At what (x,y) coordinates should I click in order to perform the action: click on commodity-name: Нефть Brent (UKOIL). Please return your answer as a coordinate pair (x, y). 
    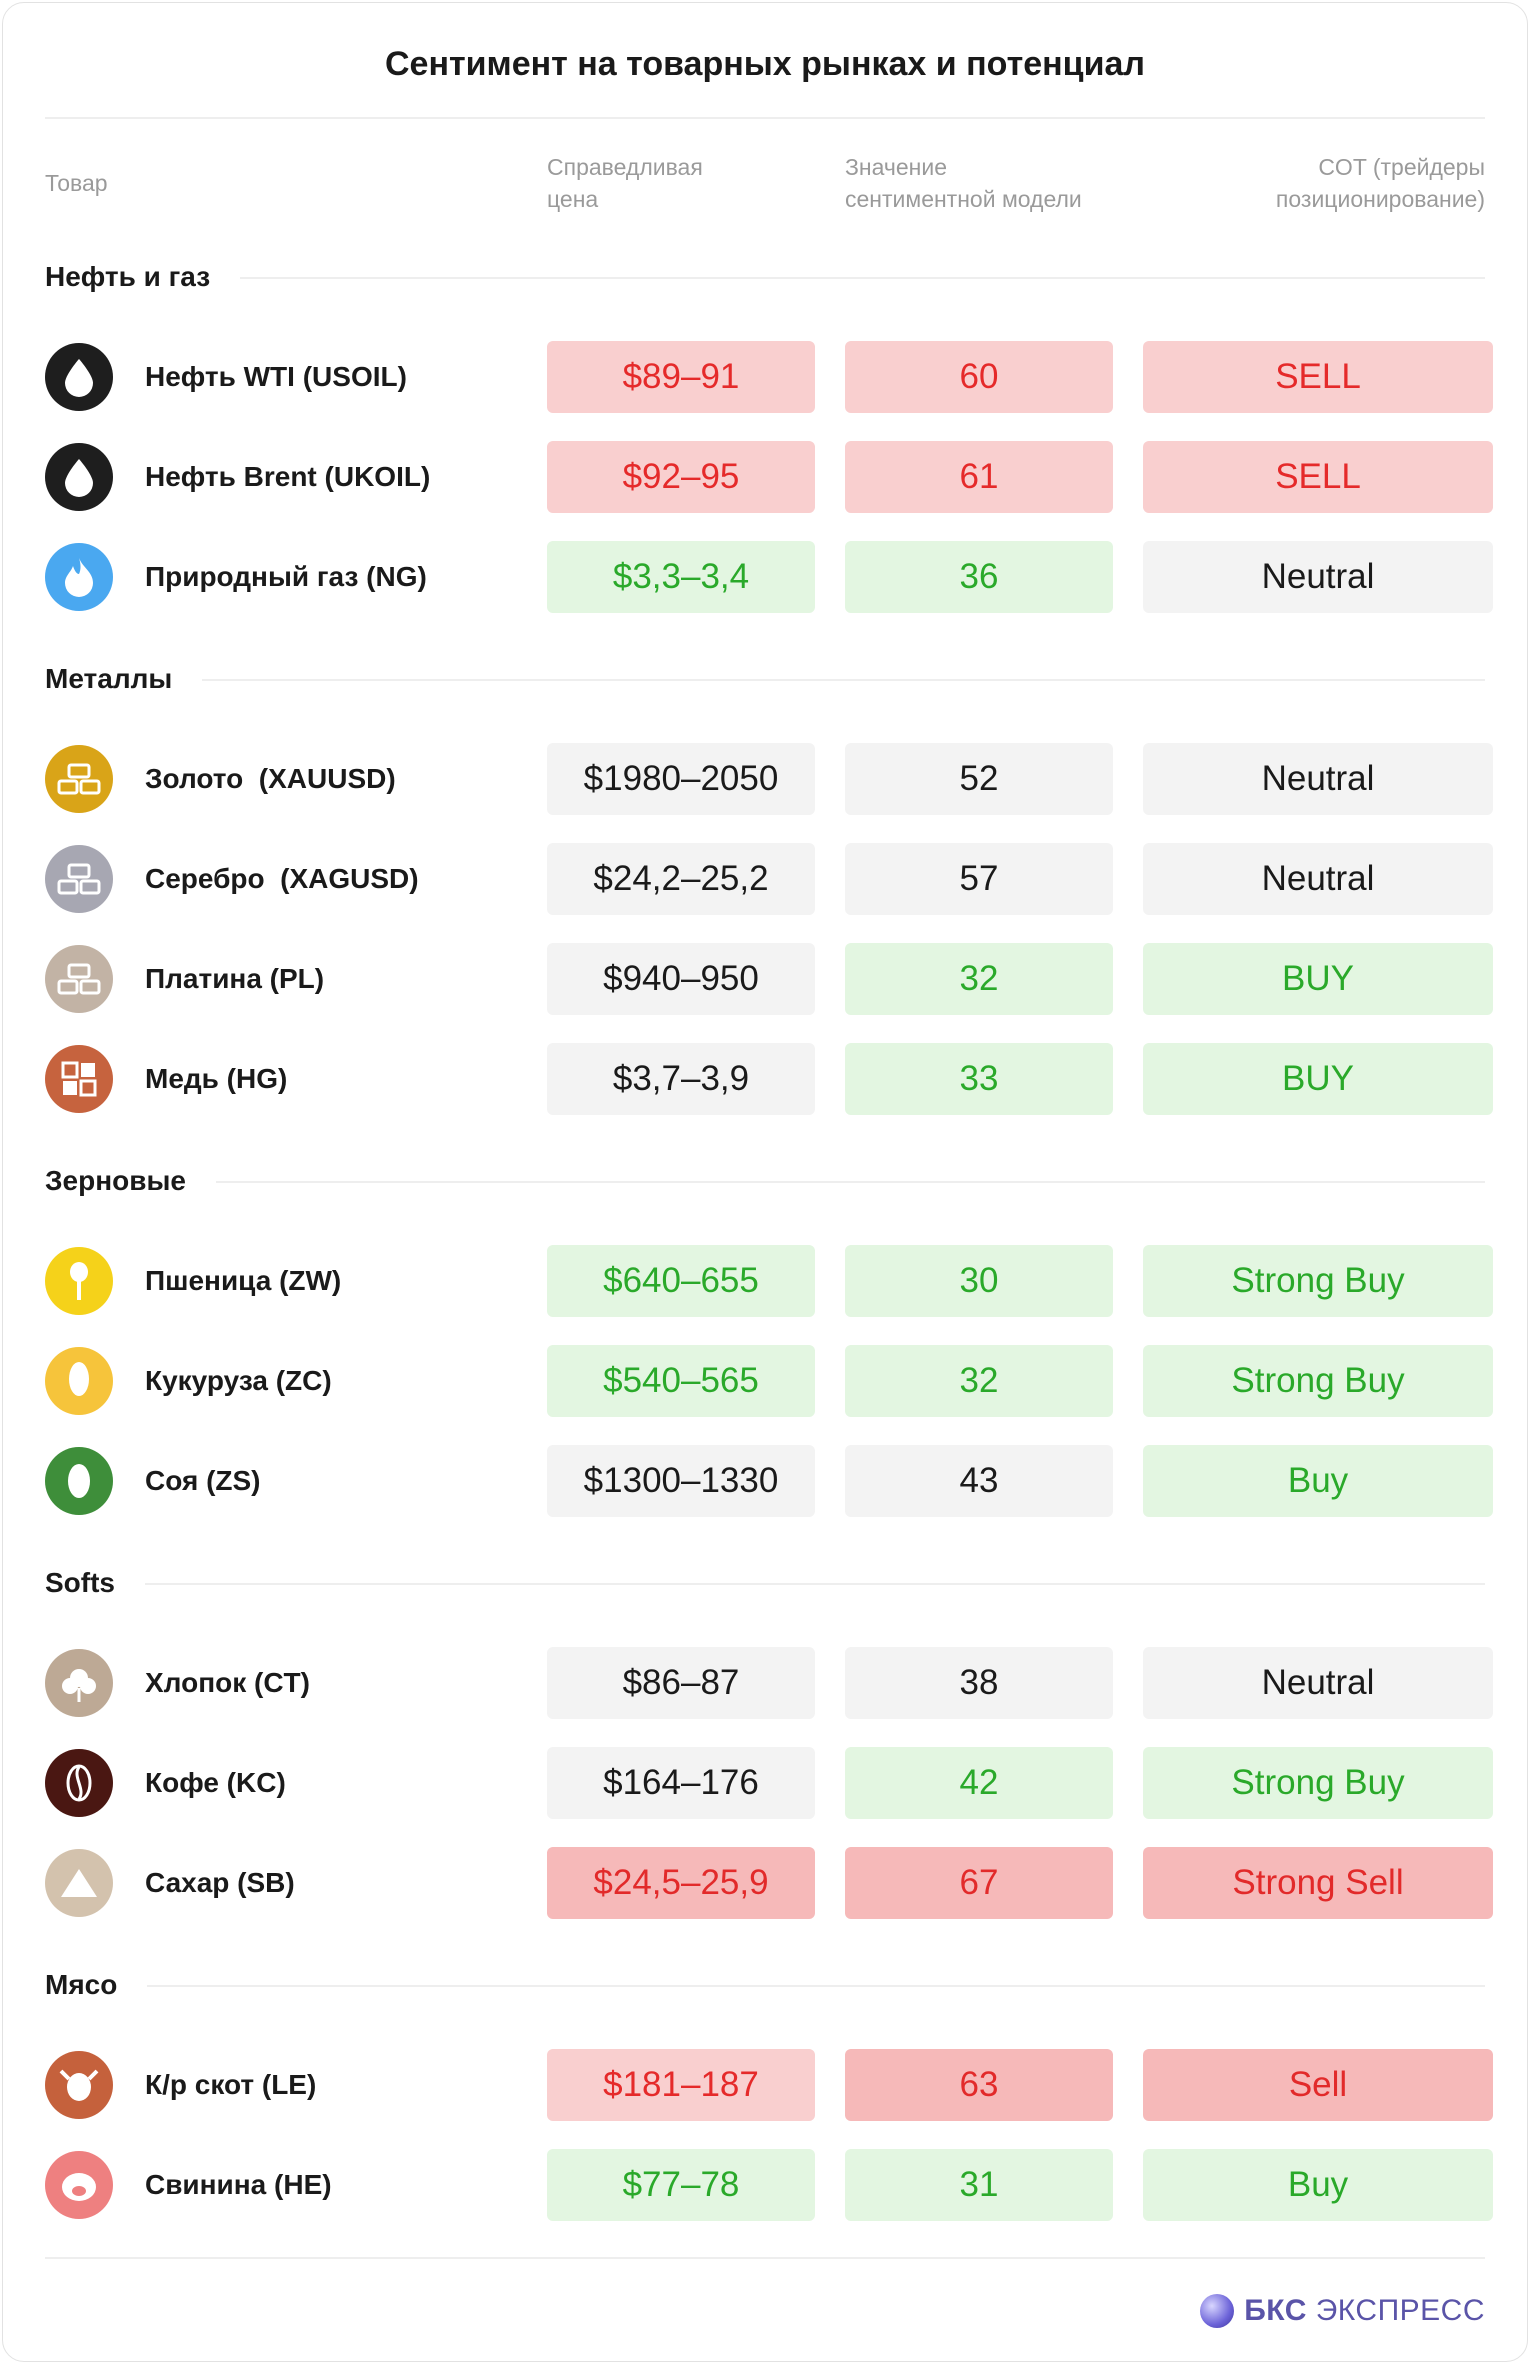
    Looking at the image, I should click on (288, 476).